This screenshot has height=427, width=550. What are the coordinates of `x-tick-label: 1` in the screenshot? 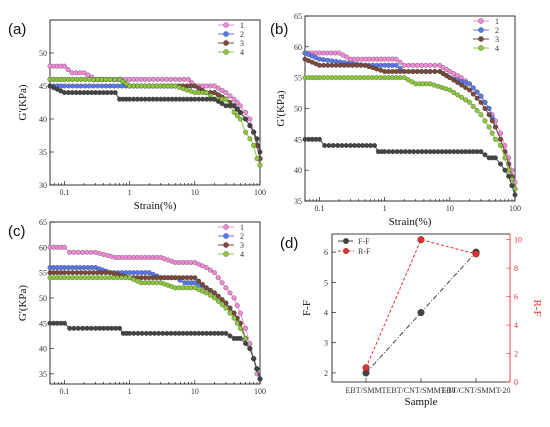 It's located at (385, 208).